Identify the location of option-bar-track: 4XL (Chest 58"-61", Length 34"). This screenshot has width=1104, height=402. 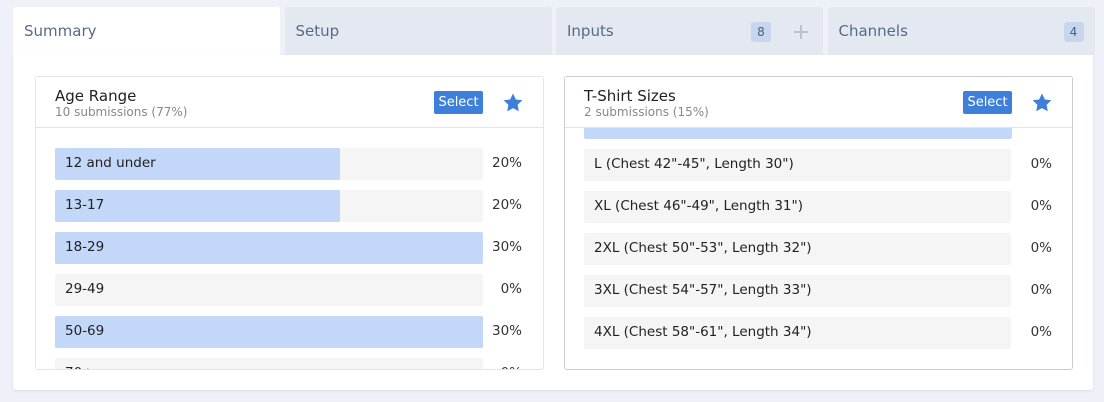
(797, 333).